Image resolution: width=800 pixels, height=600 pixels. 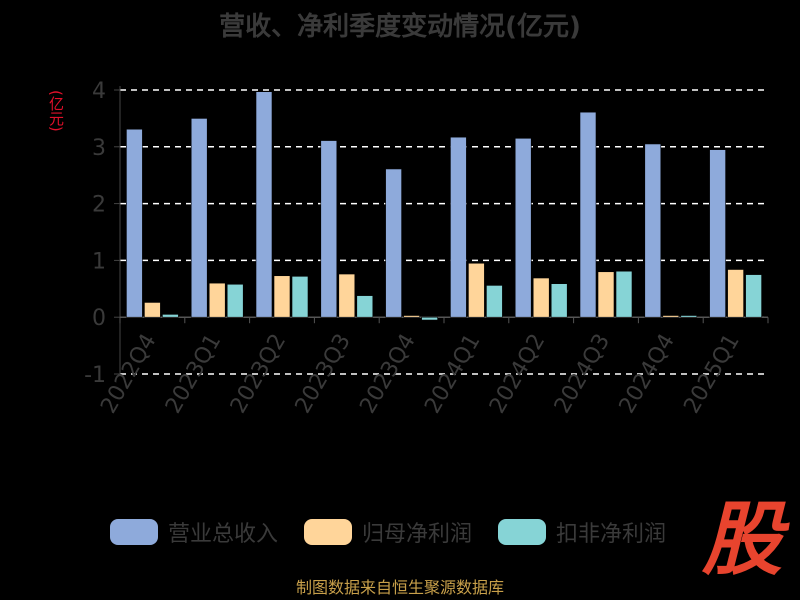 I want to click on y-tick-label: 0, so click(x=99, y=318).